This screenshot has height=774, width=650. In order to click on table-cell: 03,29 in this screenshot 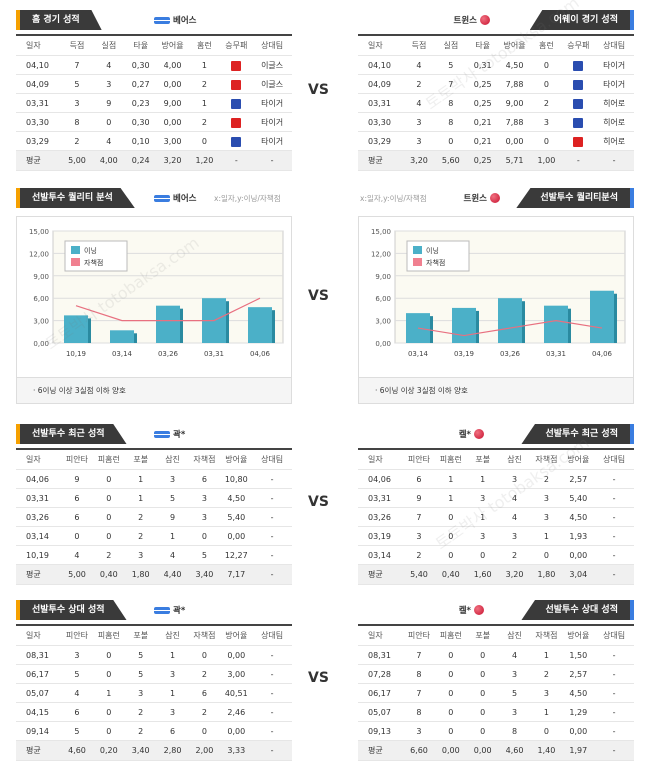, I will do `click(379, 141)`.